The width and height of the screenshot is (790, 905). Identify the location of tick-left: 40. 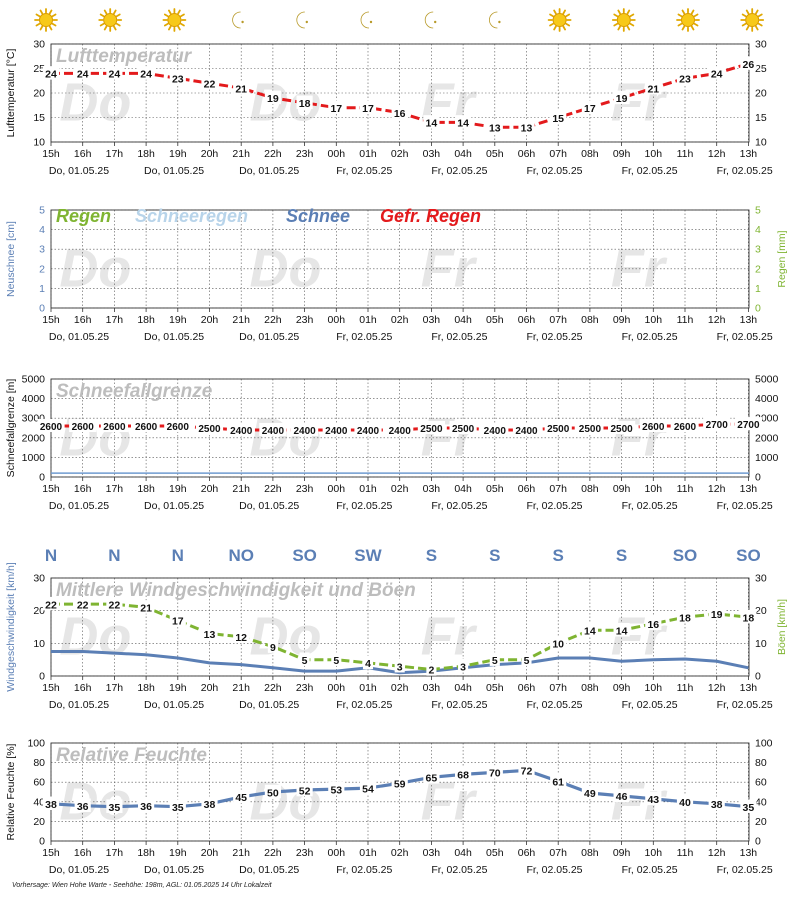
(39, 802).